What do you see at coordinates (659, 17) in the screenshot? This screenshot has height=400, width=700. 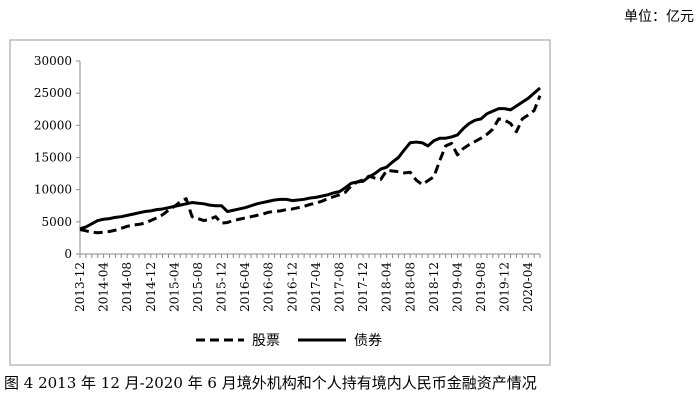 I see `unit-note: 单位：亿元` at bounding box center [659, 17].